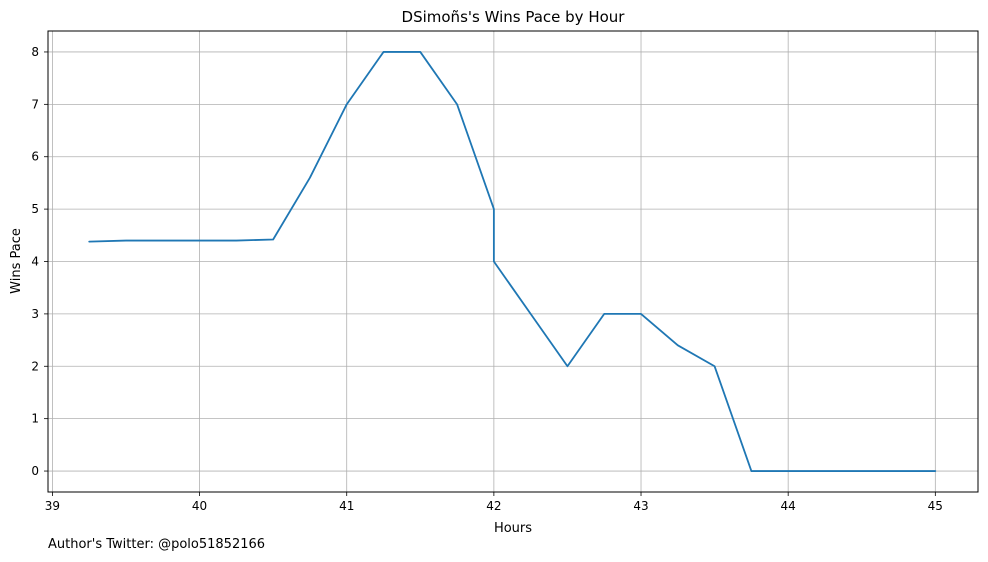  What do you see at coordinates (346, 506) in the screenshot?
I see `x-tick-label: 41` at bounding box center [346, 506].